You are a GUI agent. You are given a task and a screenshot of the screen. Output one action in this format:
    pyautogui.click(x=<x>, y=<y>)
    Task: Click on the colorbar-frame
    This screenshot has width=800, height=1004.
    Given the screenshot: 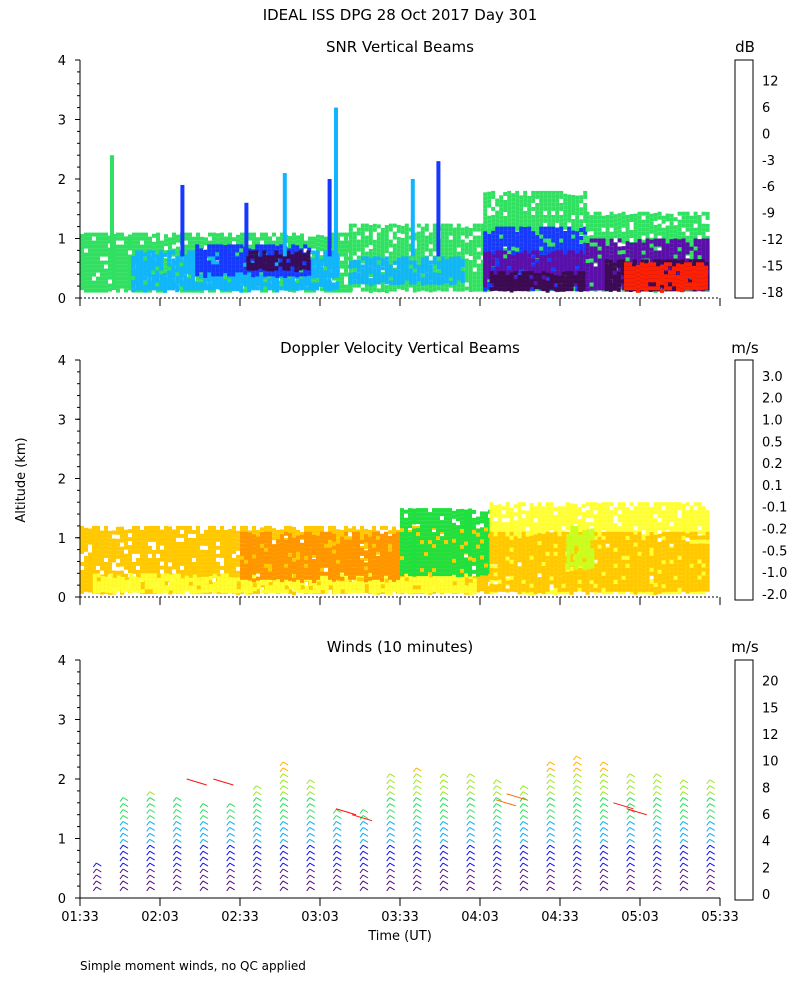 What is the action you would take?
    pyautogui.click(x=744, y=179)
    